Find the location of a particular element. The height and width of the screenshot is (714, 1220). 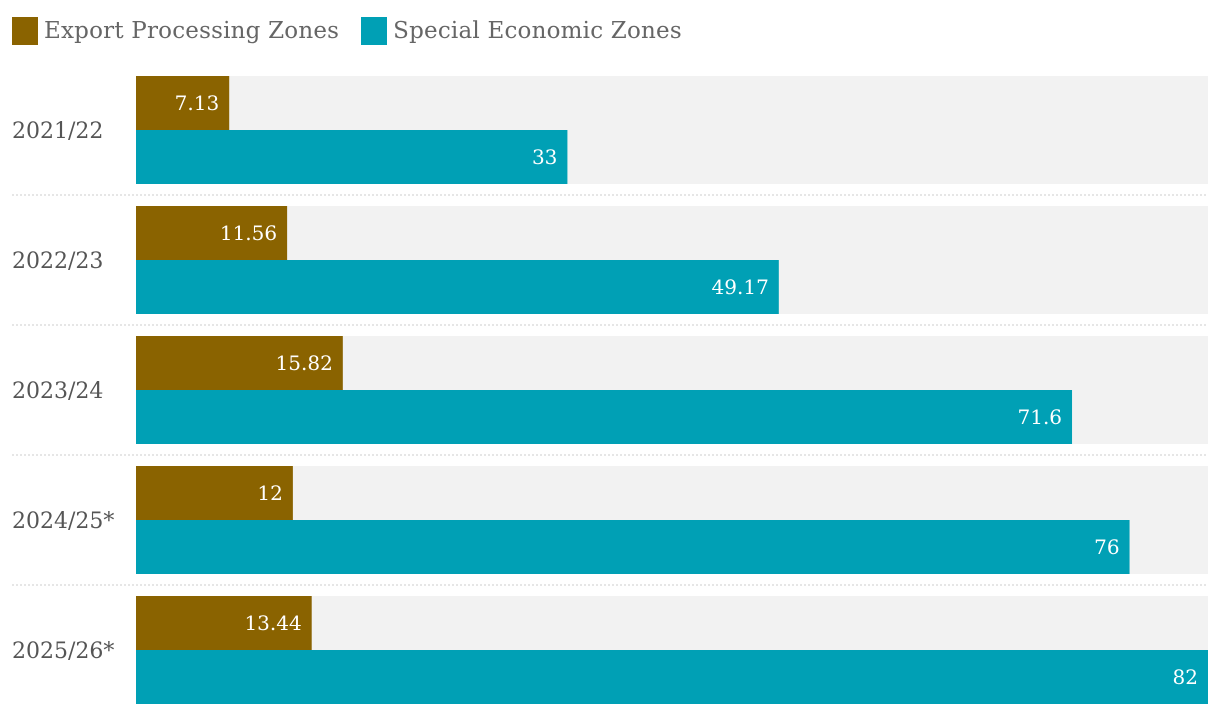

bar-value-label: 33 is located at coordinates (544, 157).